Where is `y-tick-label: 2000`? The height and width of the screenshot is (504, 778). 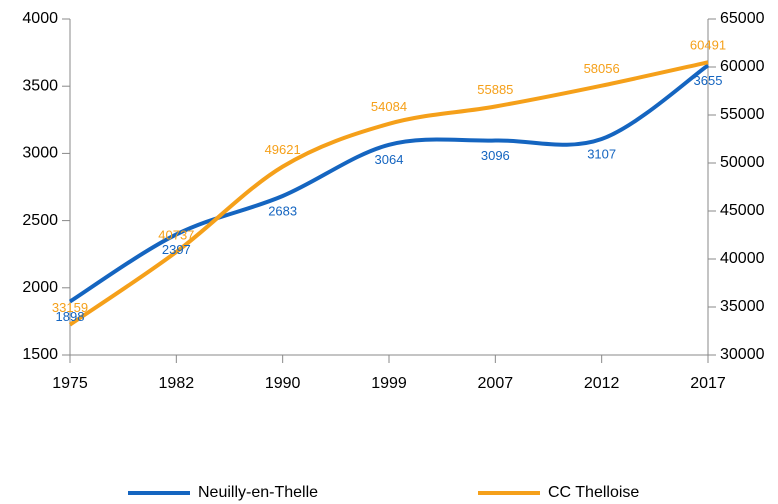 y-tick-label: 2000 is located at coordinates (40, 287).